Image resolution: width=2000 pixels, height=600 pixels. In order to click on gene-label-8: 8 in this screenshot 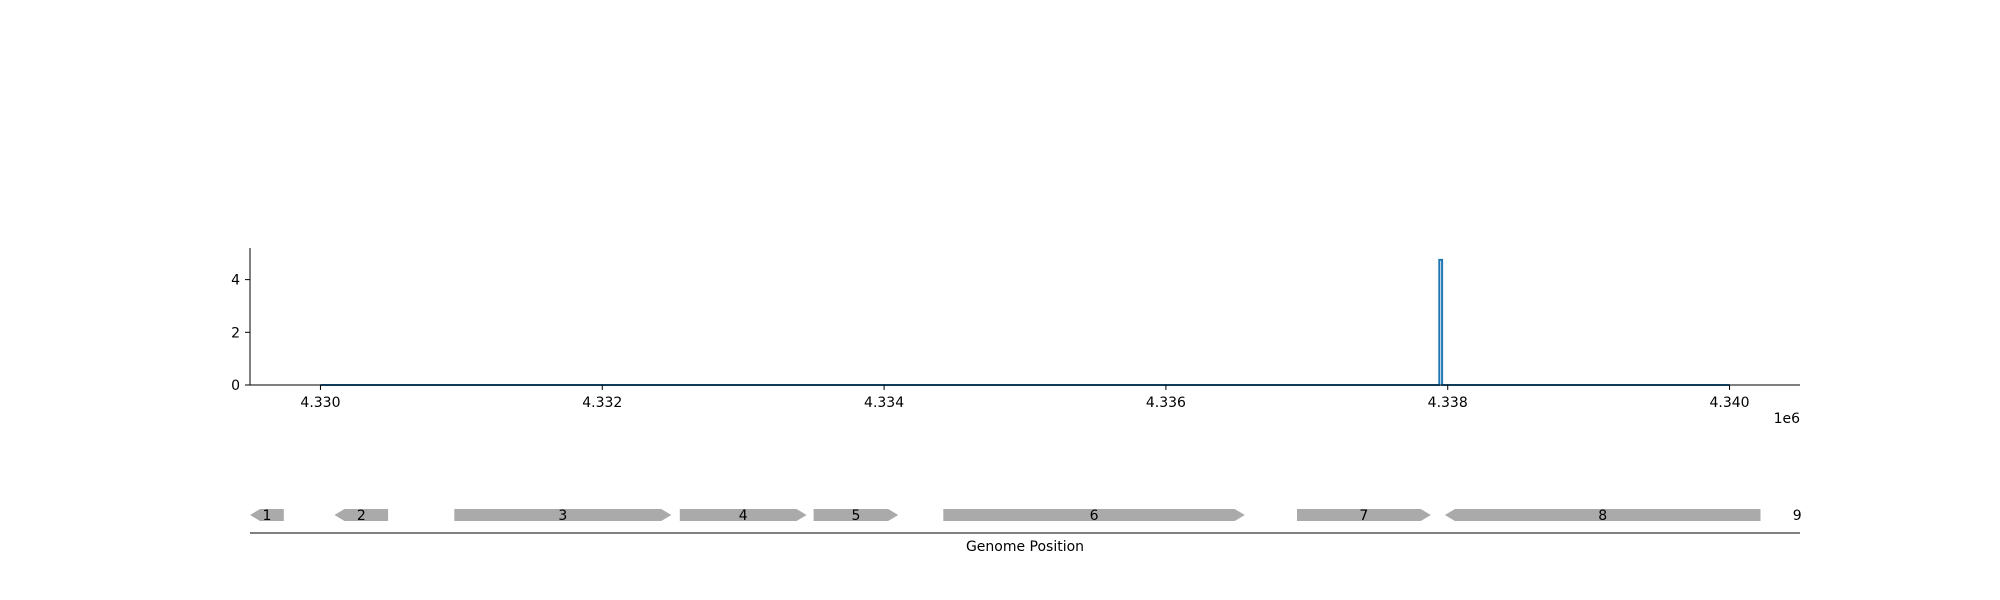, I will do `click(1602, 516)`.